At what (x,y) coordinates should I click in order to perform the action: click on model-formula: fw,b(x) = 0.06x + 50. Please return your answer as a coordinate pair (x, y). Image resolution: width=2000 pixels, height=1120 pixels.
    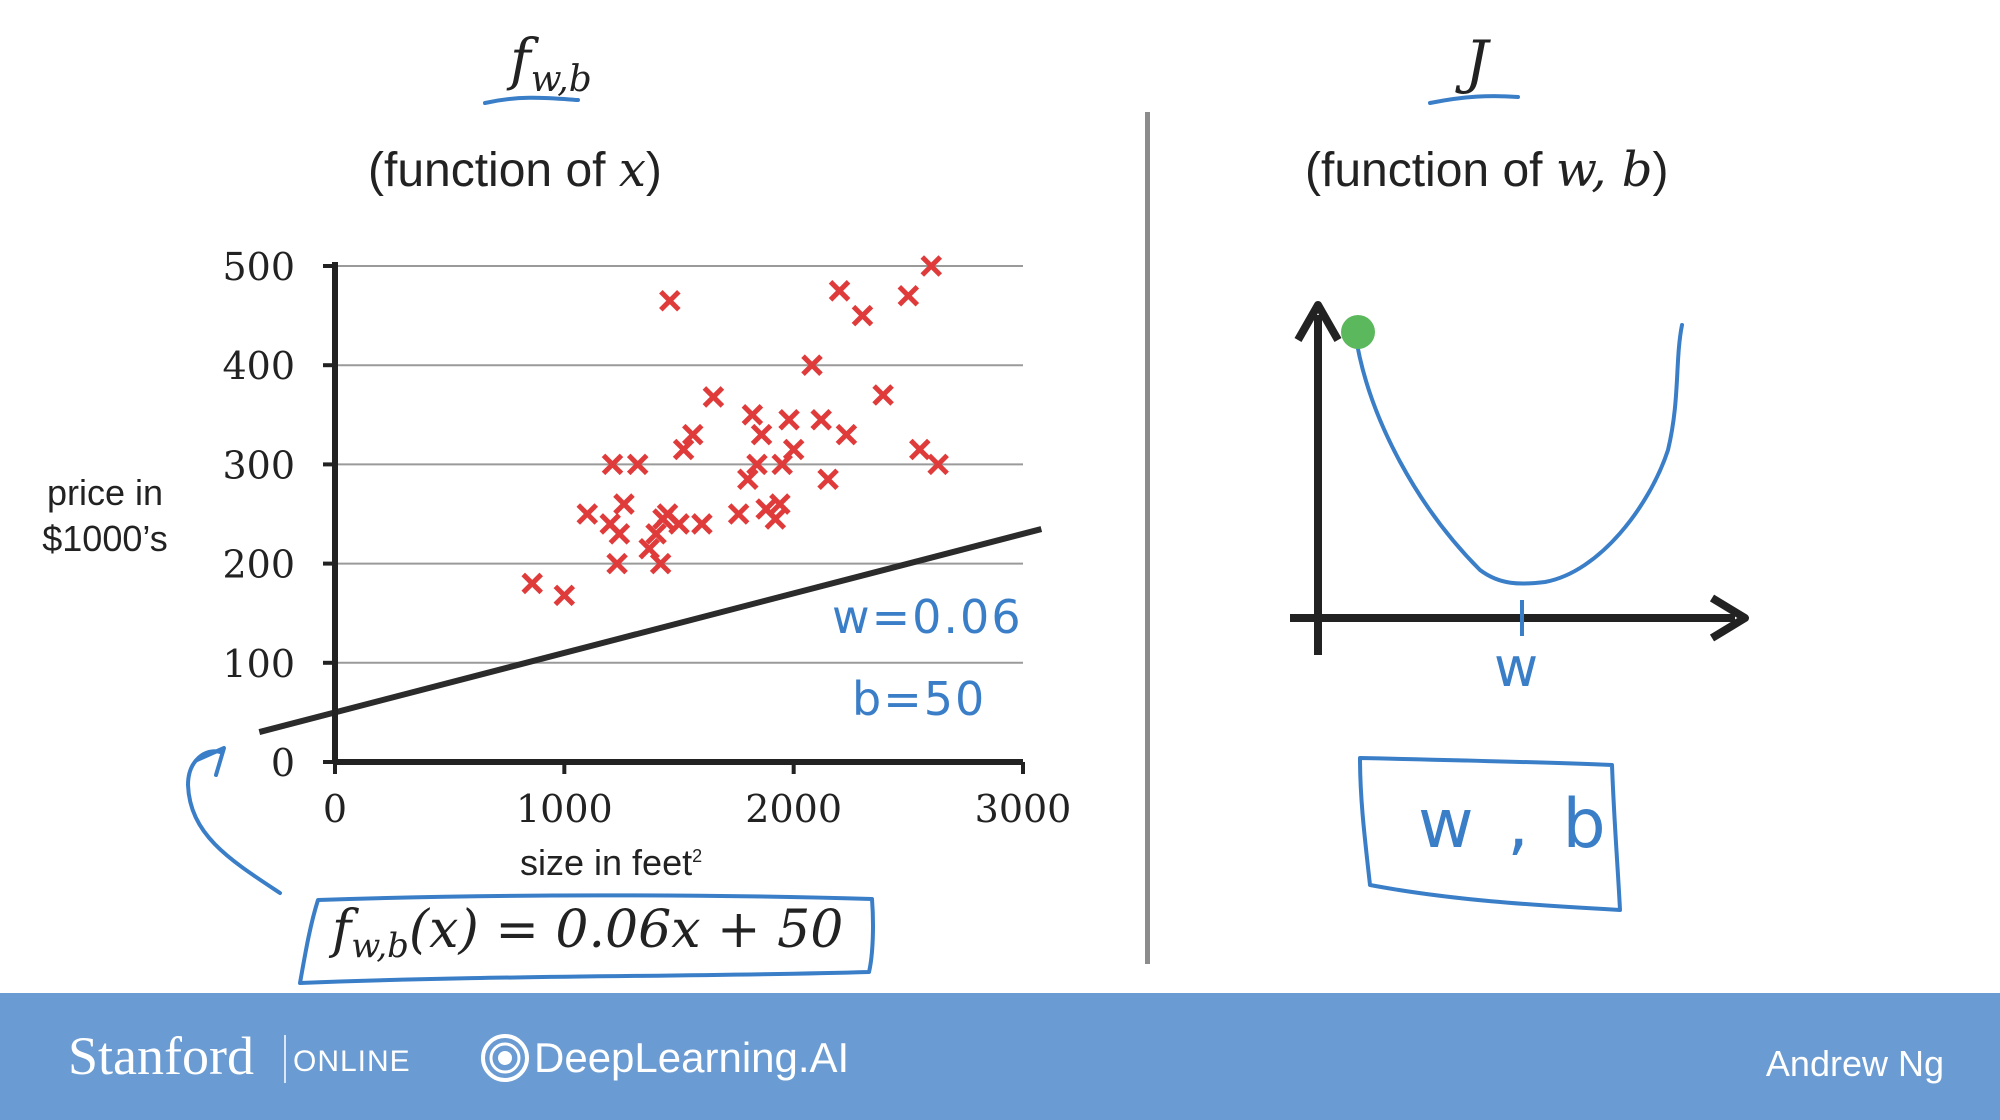
    Looking at the image, I should click on (588, 933).